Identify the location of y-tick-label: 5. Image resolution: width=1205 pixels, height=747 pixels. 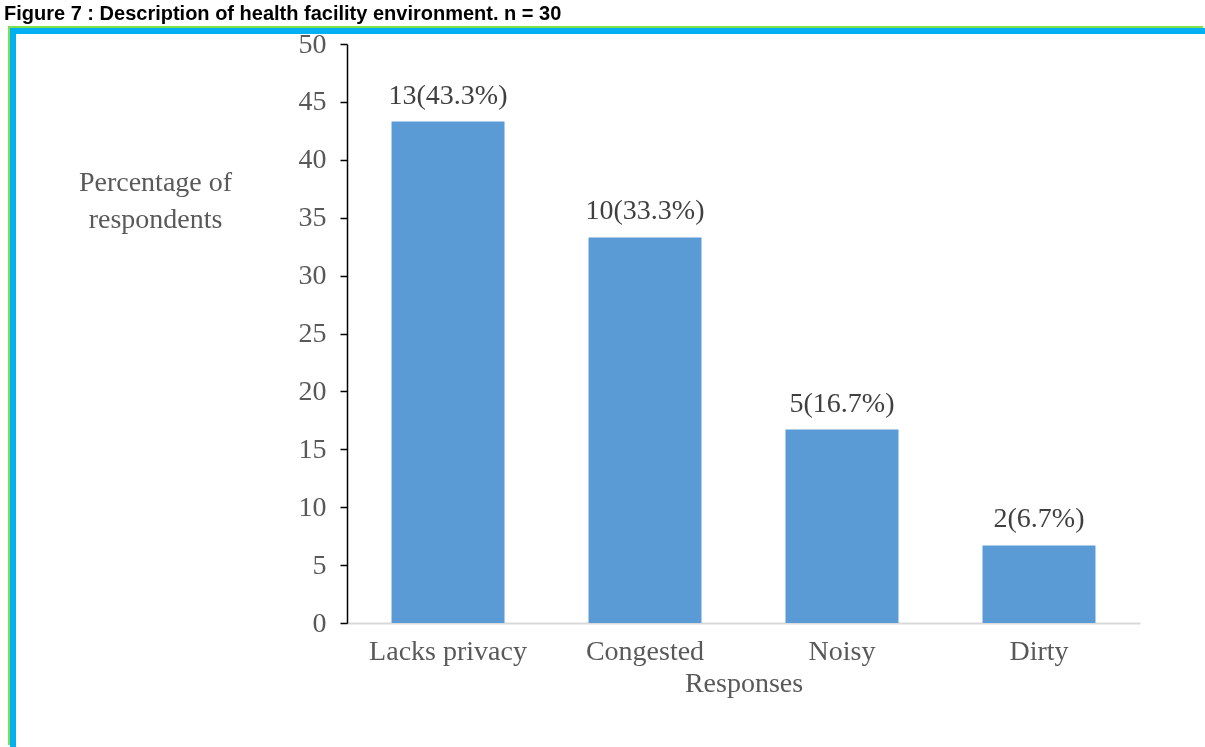
(319, 564).